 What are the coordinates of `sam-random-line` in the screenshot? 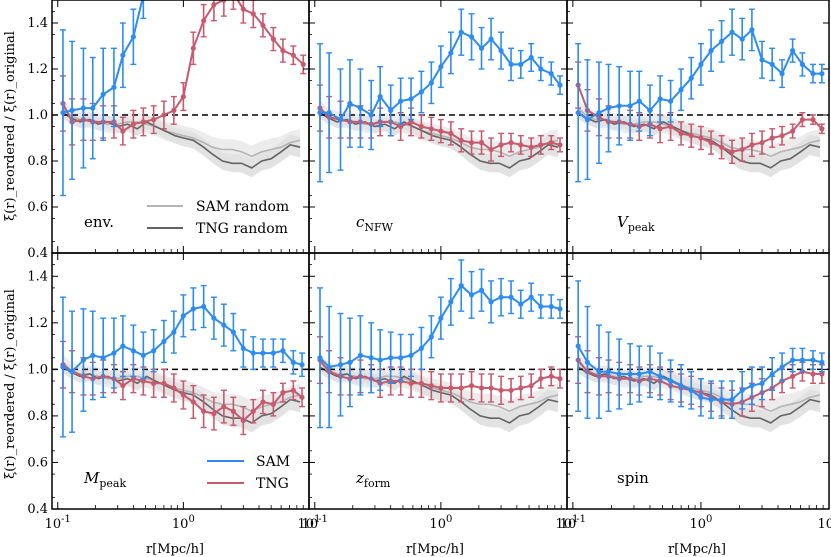 It's located at (699, 387).